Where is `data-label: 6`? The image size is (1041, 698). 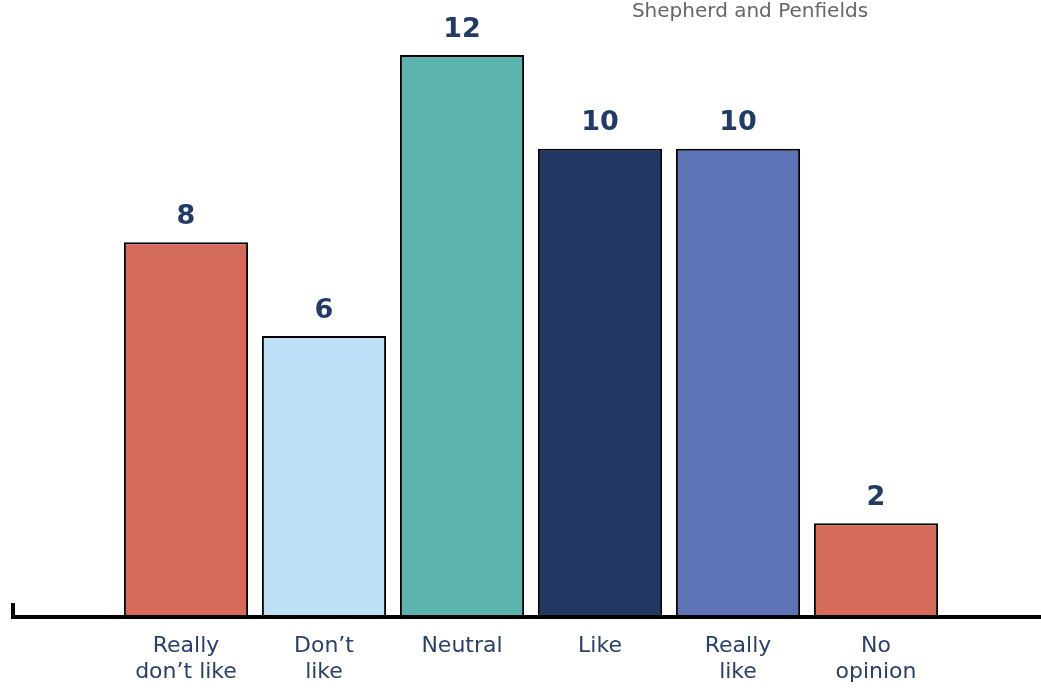
data-label: 6 is located at coordinates (324, 308).